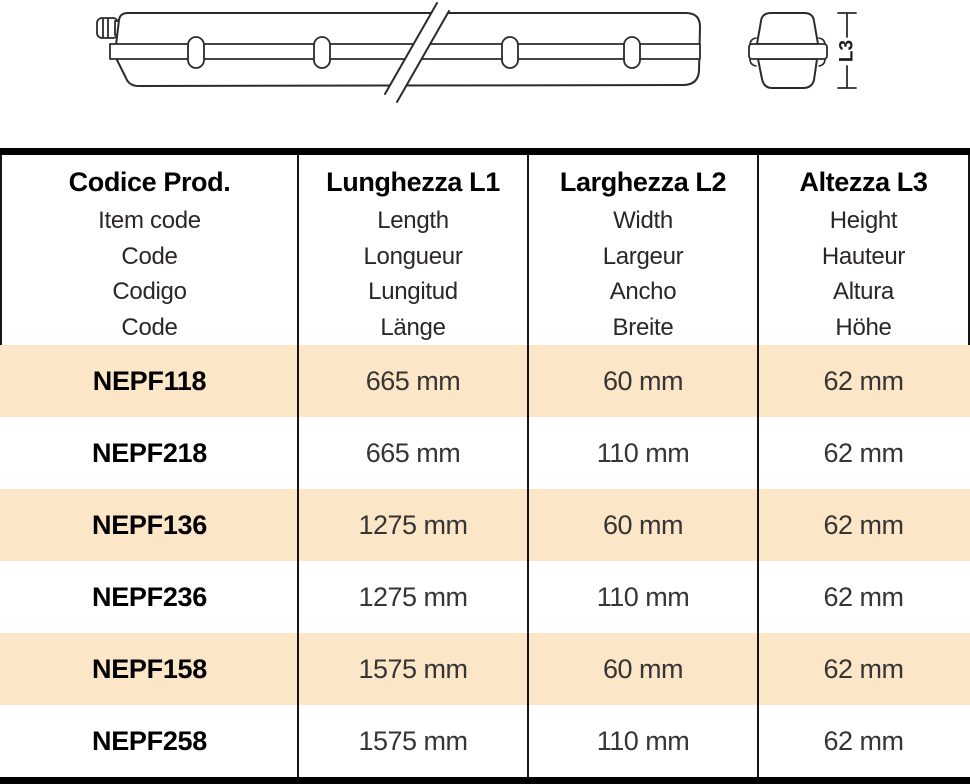 Image resolution: width=970 pixels, height=784 pixels. I want to click on column-subtitle: Hauteur, so click(863, 256).